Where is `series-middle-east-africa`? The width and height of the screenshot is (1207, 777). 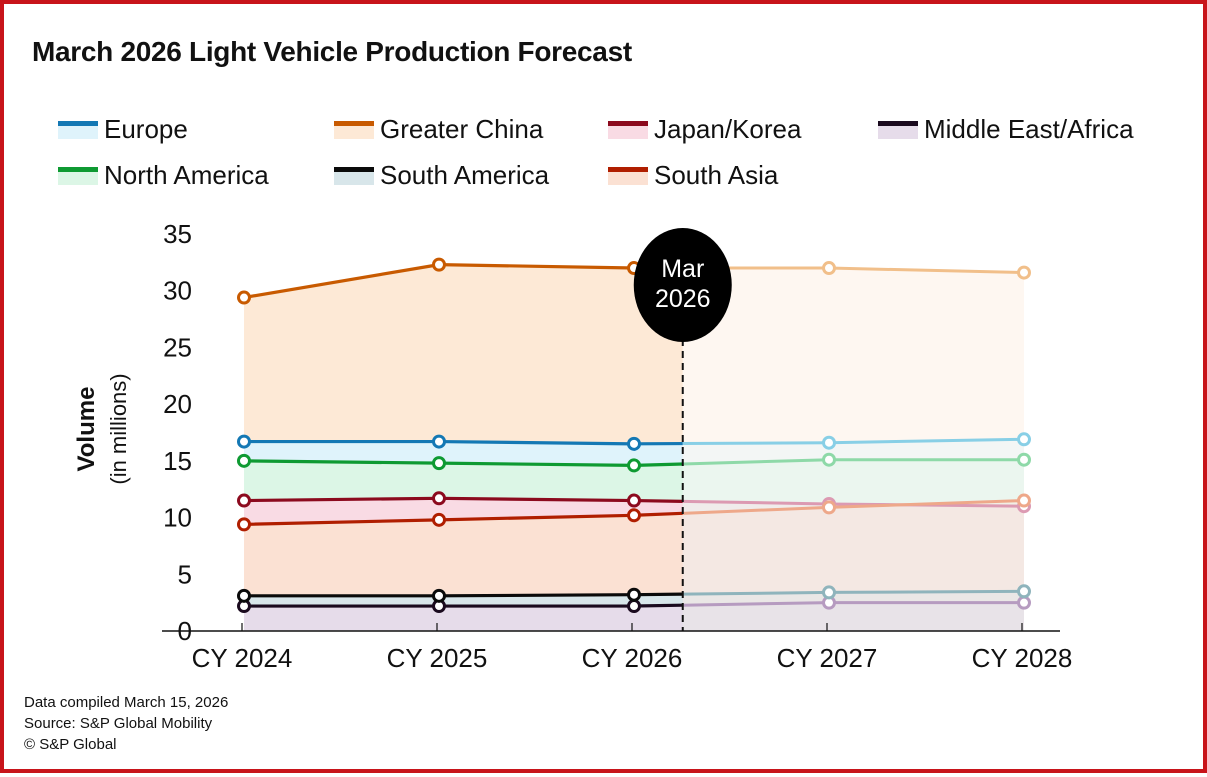
series-middle-east-africa is located at coordinates (634, 604).